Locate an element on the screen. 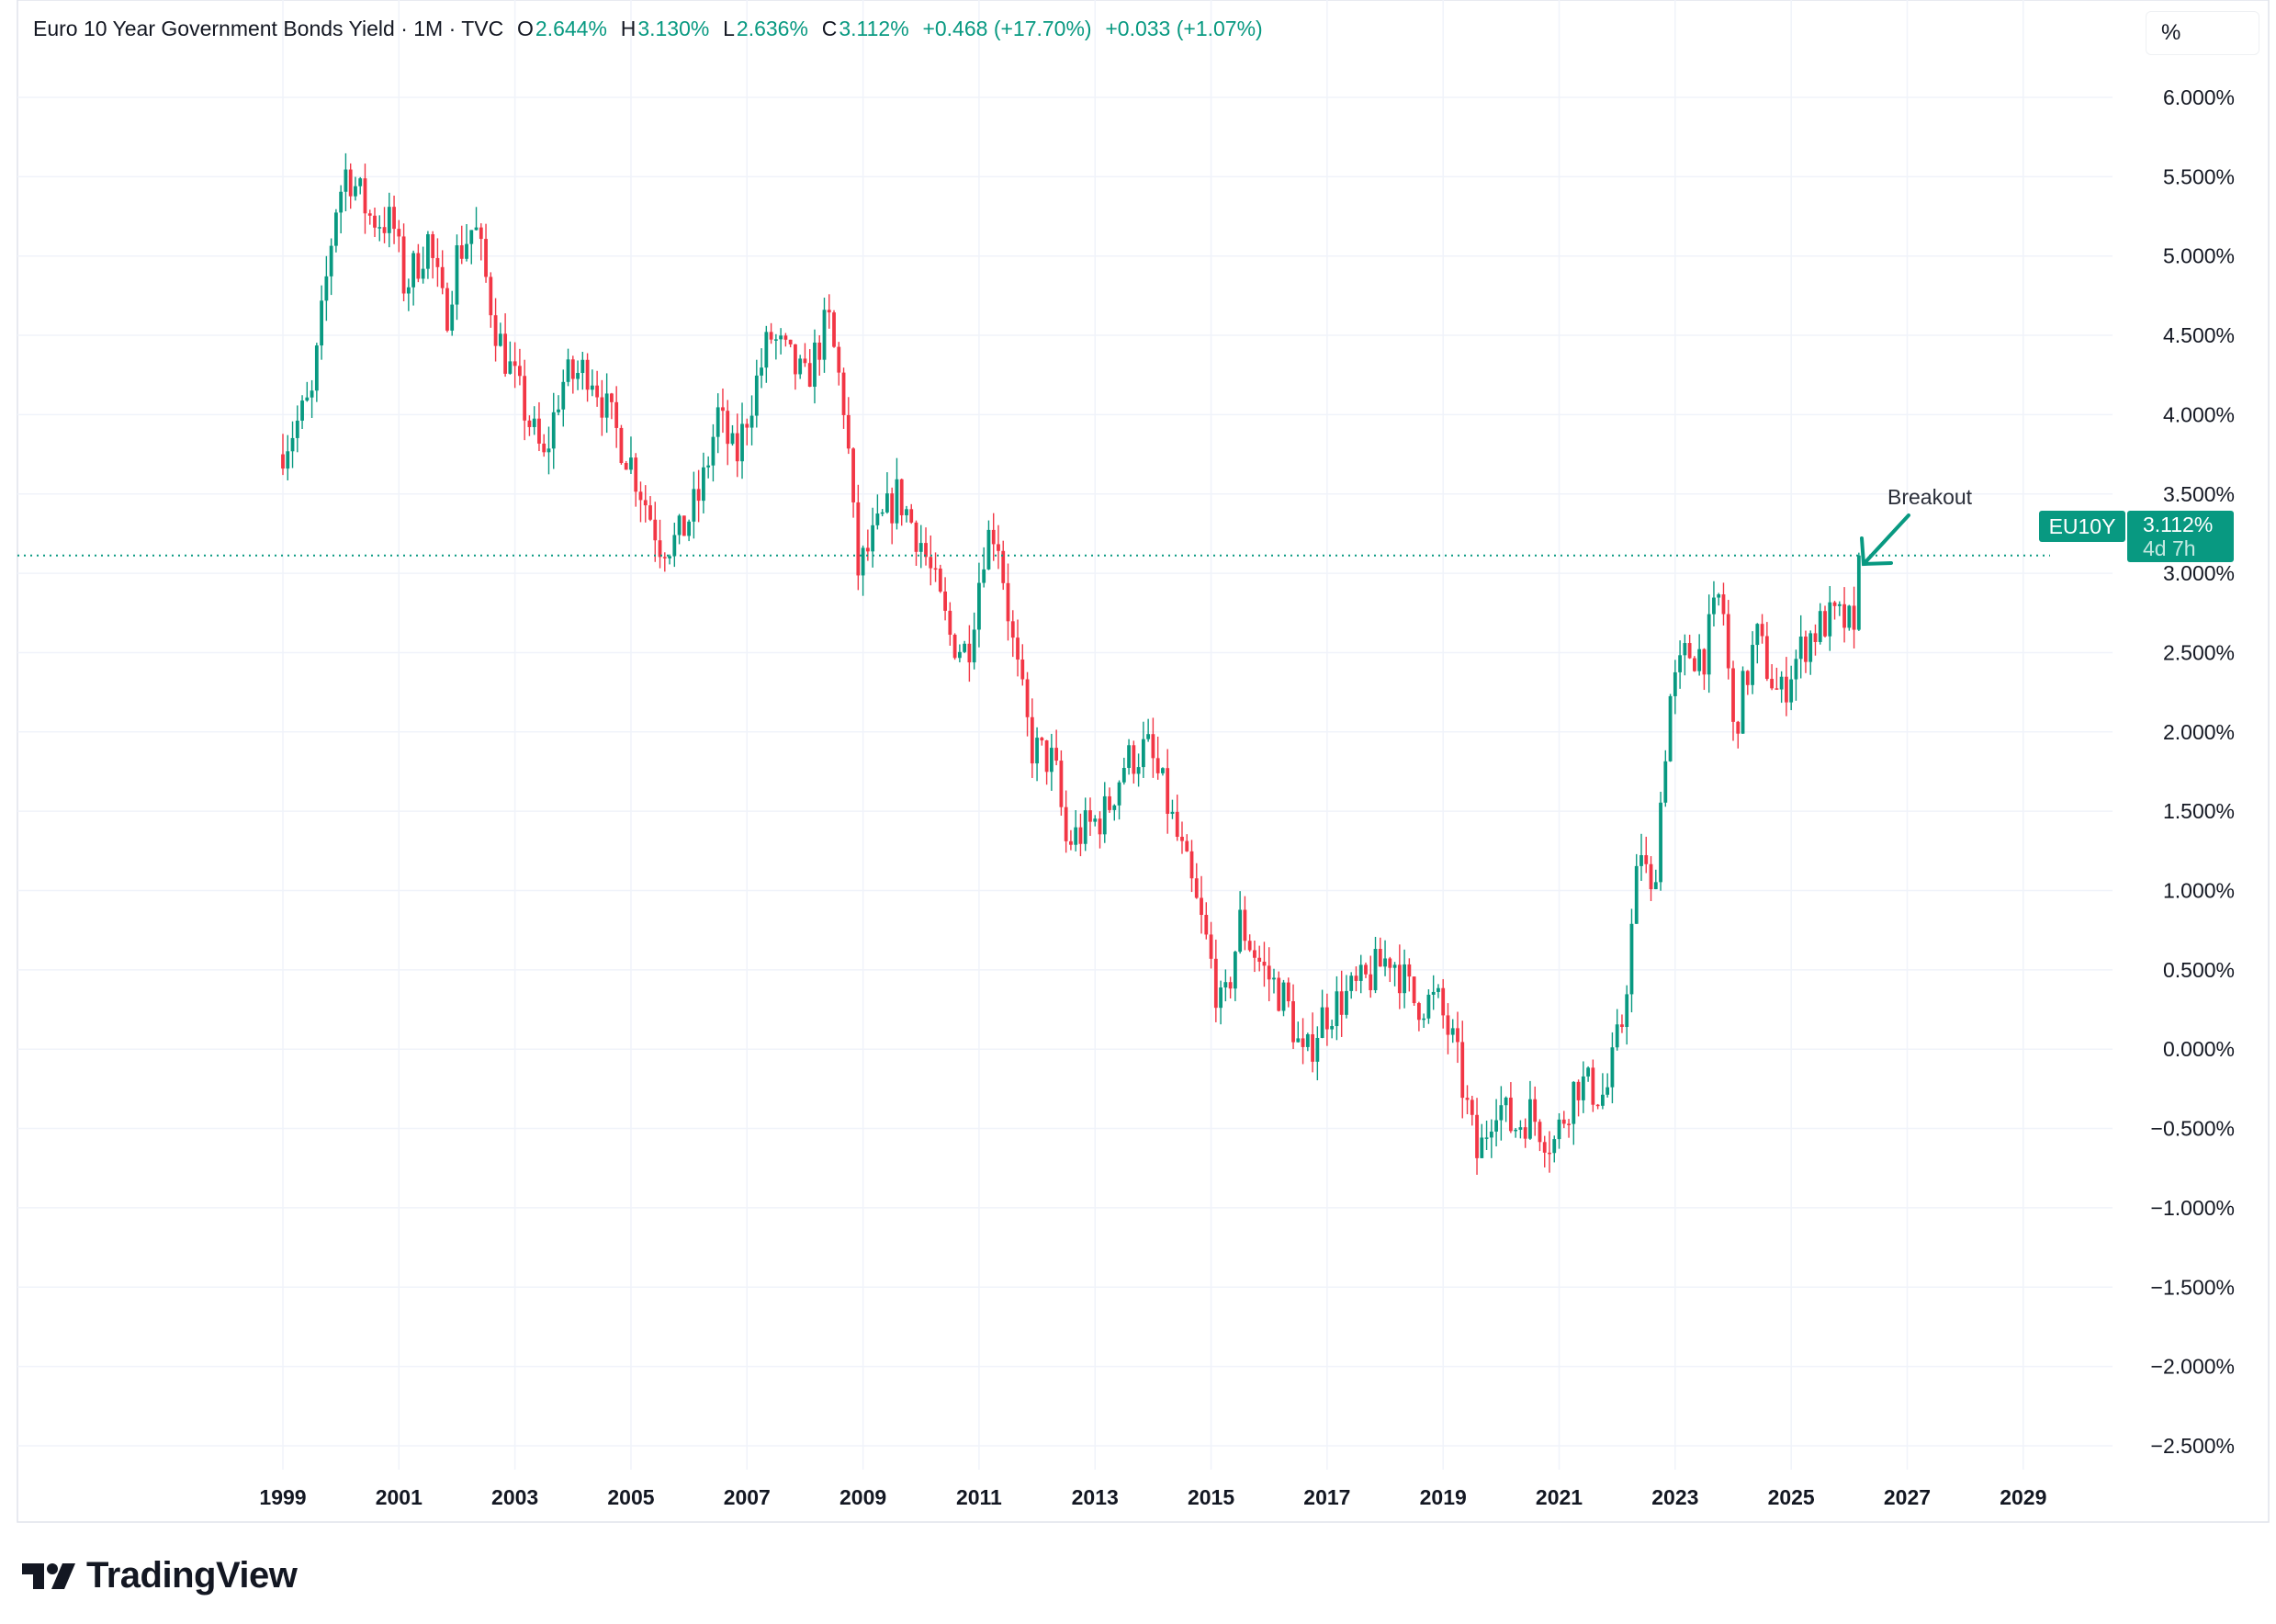 The image size is (2276, 1624). y-tick-label: 0.000% is located at coordinates (2199, 1049).